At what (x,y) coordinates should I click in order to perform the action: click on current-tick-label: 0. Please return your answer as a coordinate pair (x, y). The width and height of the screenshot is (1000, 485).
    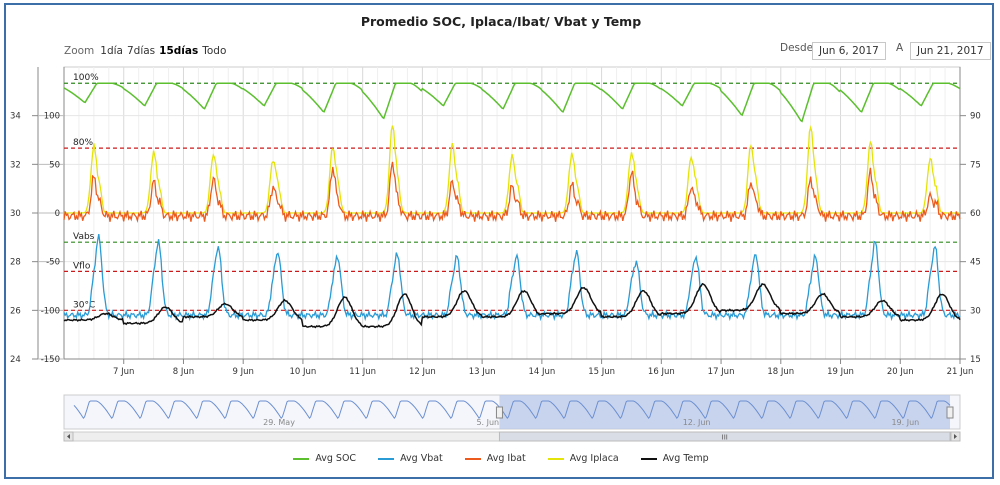
    Looking at the image, I should click on (57, 214).